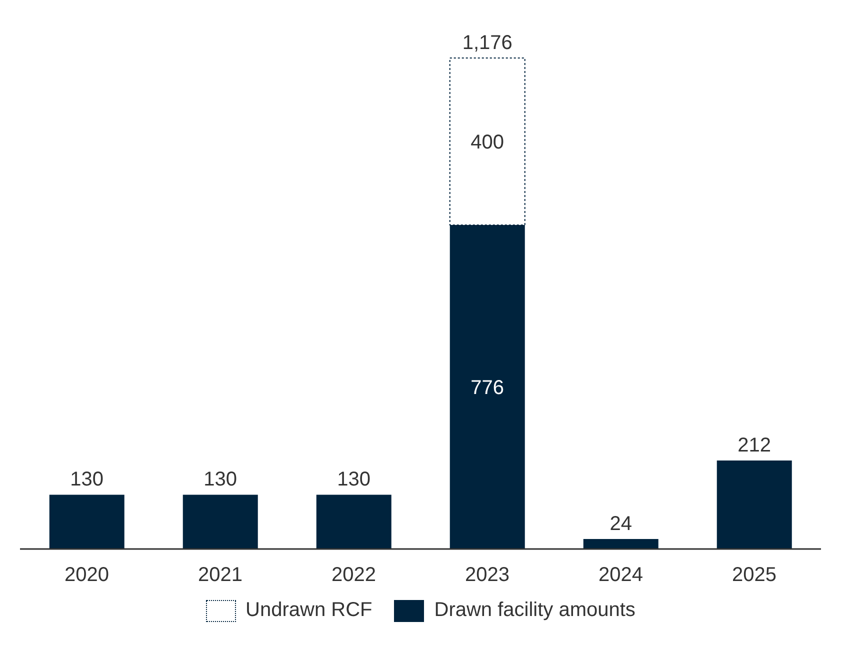  Describe the element at coordinates (754, 575) in the screenshot. I see `x-tick-label: 2025` at that location.